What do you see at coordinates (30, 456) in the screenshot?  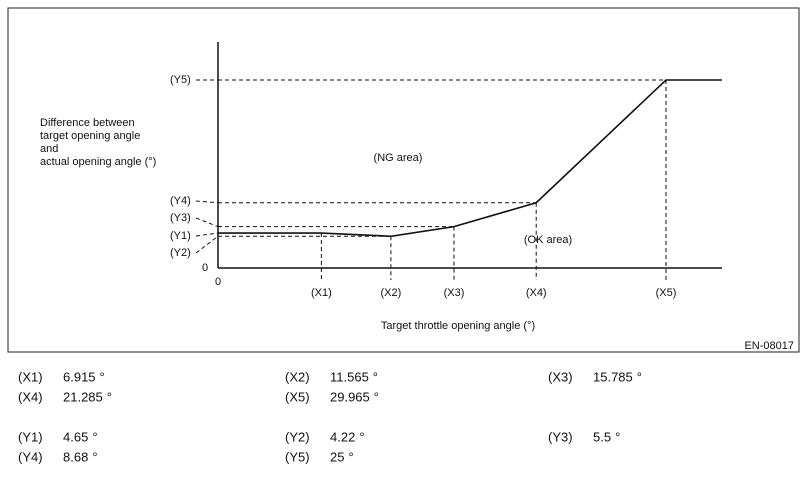 I see `table-label: (Y4)` at bounding box center [30, 456].